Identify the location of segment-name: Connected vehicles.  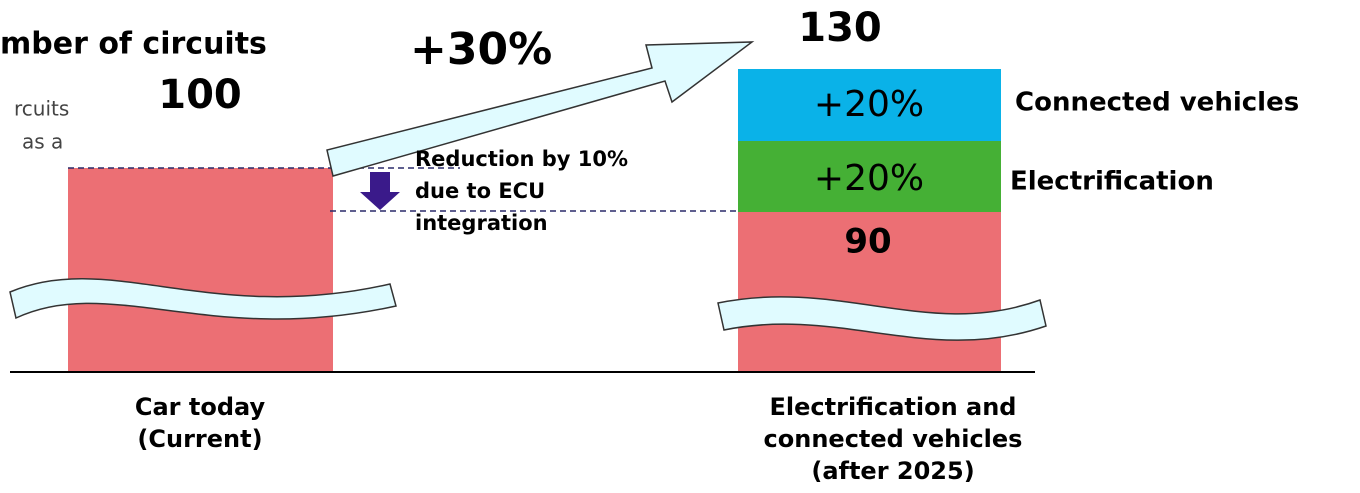
(1157, 103).